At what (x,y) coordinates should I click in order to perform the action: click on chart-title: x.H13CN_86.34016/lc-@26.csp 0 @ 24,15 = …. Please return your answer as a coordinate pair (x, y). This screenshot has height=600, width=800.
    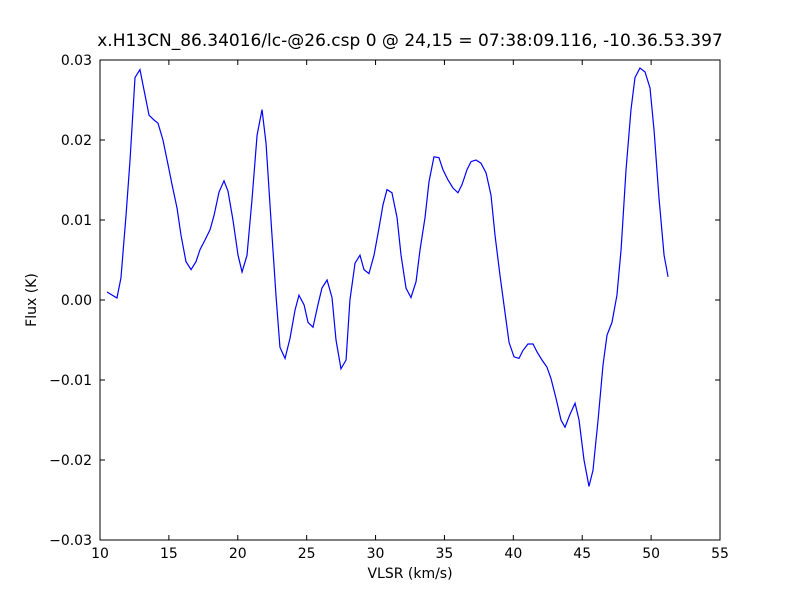
    Looking at the image, I should click on (410, 41).